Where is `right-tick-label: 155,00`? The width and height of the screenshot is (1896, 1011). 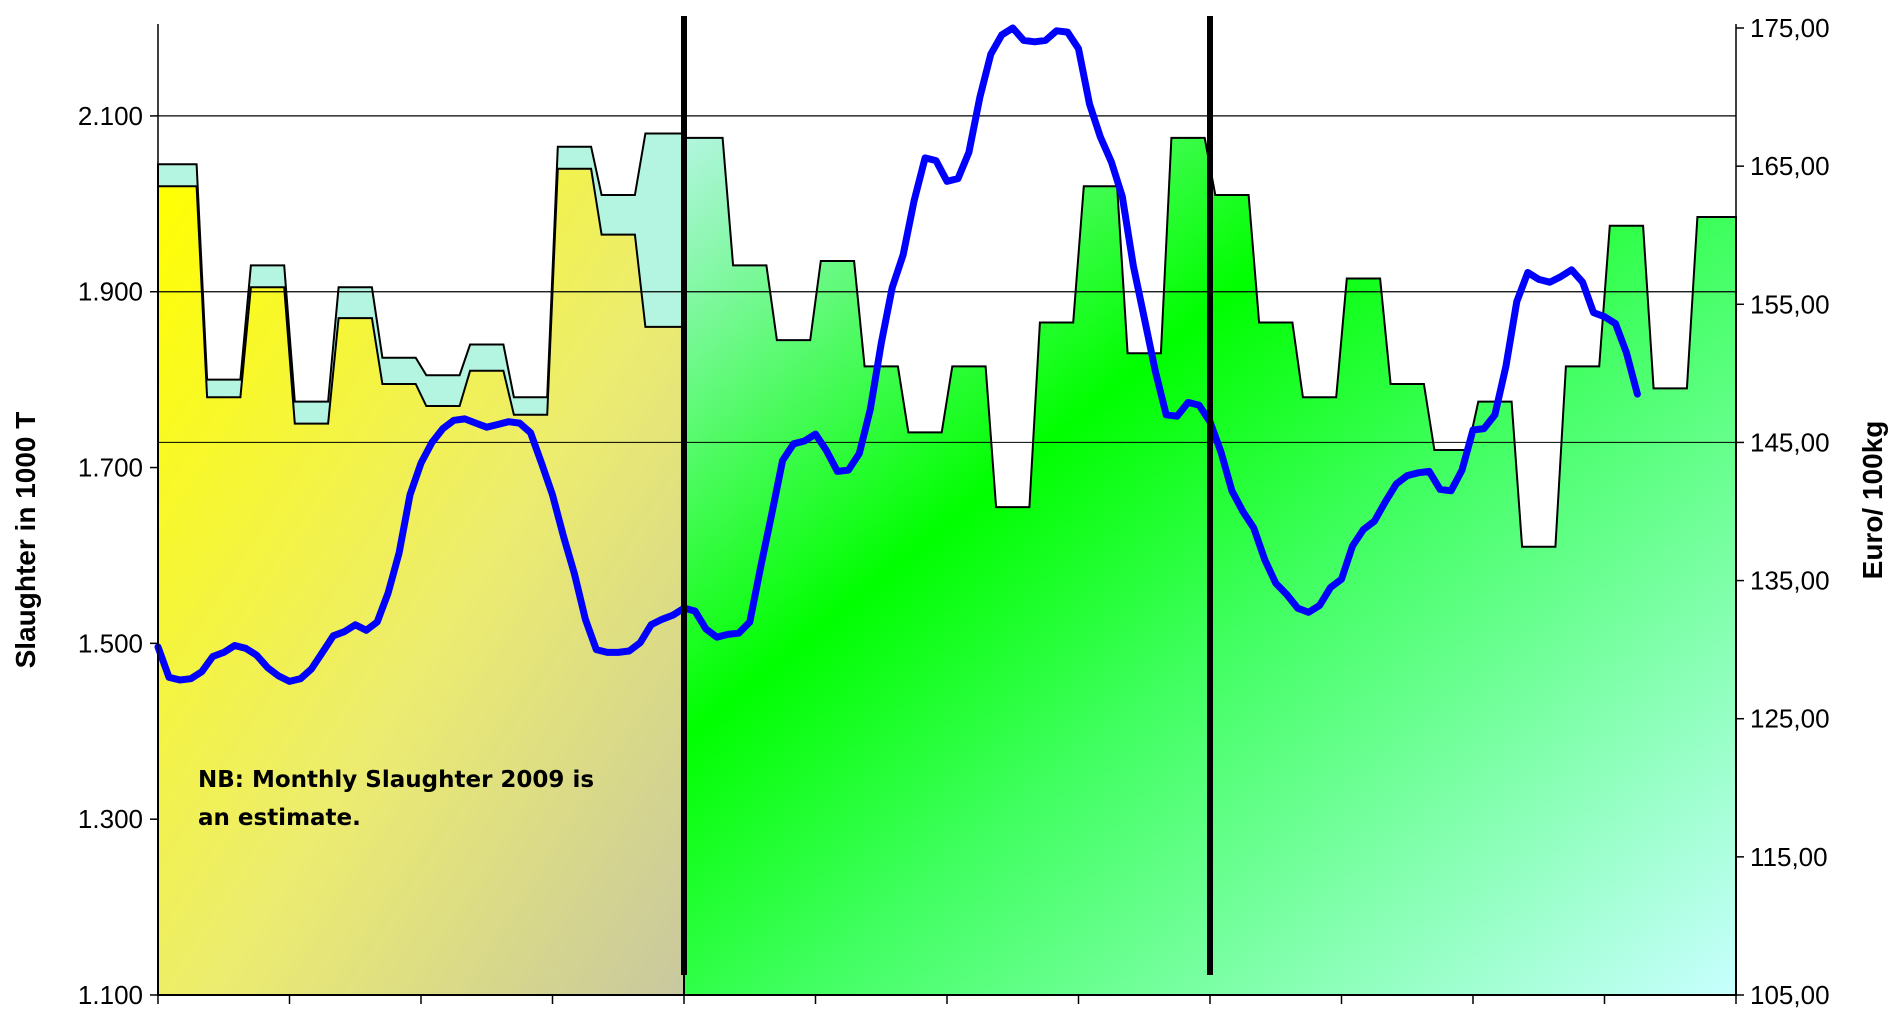 right-tick-label: 155,00 is located at coordinates (1790, 304).